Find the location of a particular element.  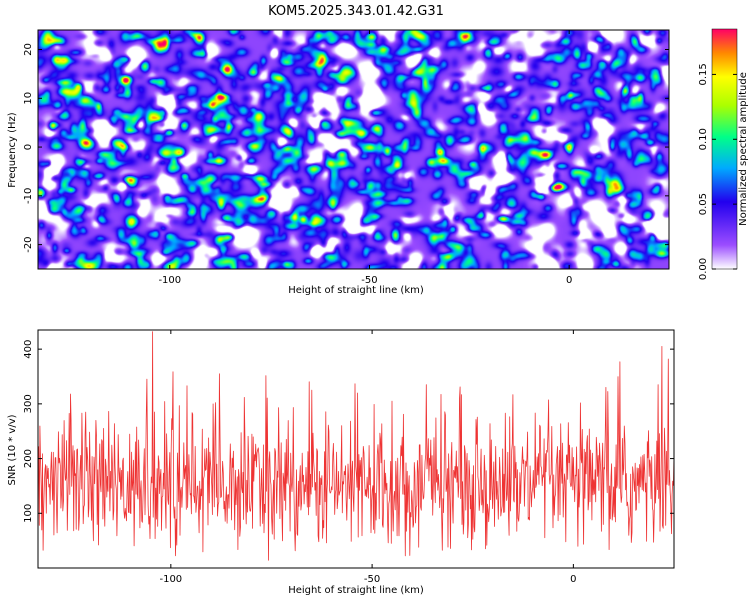

snr-y-tick-label: 200 is located at coordinates (28, 458).